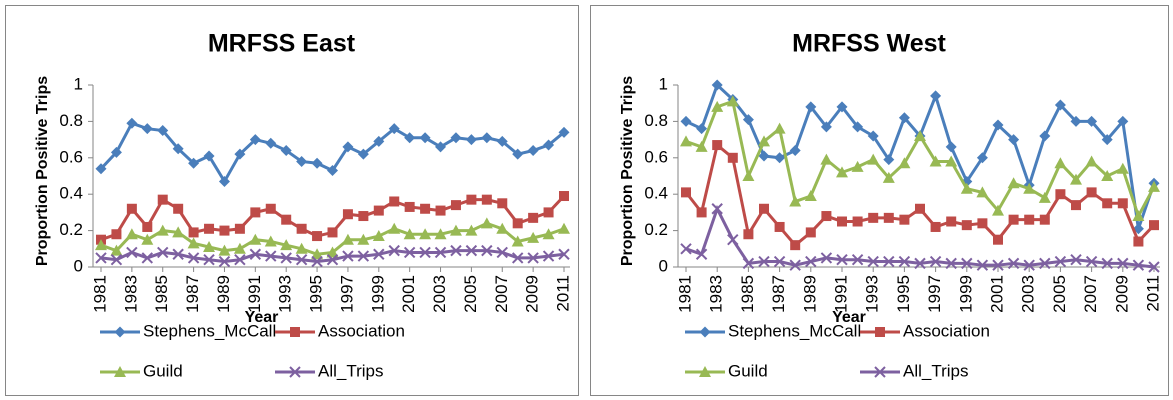 The image size is (1173, 400). What do you see at coordinates (130, 294) in the screenshot?
I see `x-tick-label: 1983` at bounding box center [130, 294].